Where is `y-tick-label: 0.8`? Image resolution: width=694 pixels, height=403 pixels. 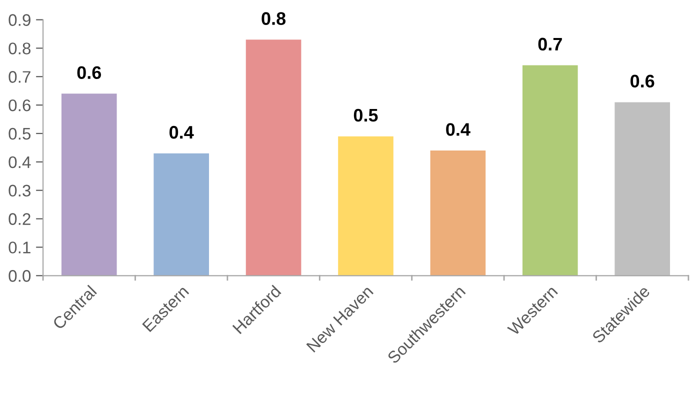
y-tick-label: 0.8 is located at coordinates (19, 48).